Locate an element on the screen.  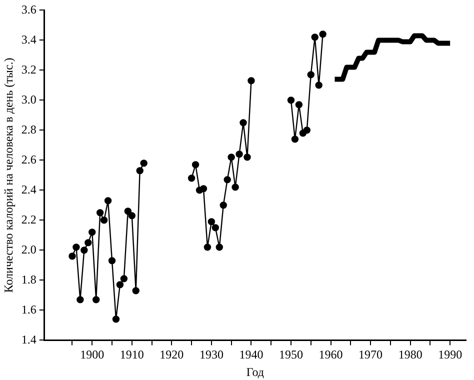
y-tick-label: 3.4 is located at coordinates (28, 39).